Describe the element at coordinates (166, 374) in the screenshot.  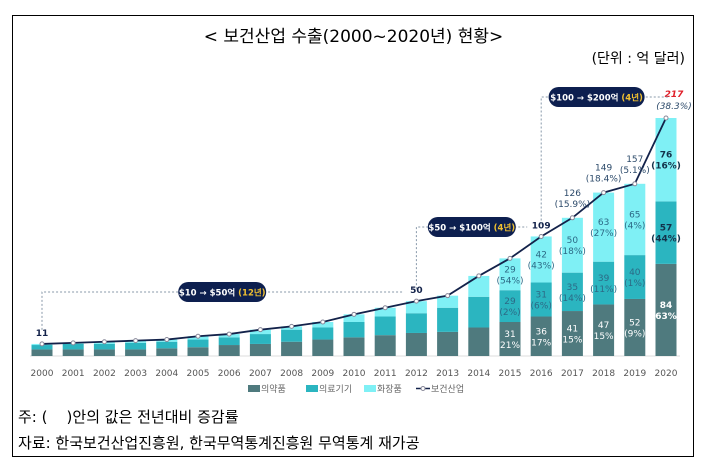
I see `x-tick-label: 2004` at that location.